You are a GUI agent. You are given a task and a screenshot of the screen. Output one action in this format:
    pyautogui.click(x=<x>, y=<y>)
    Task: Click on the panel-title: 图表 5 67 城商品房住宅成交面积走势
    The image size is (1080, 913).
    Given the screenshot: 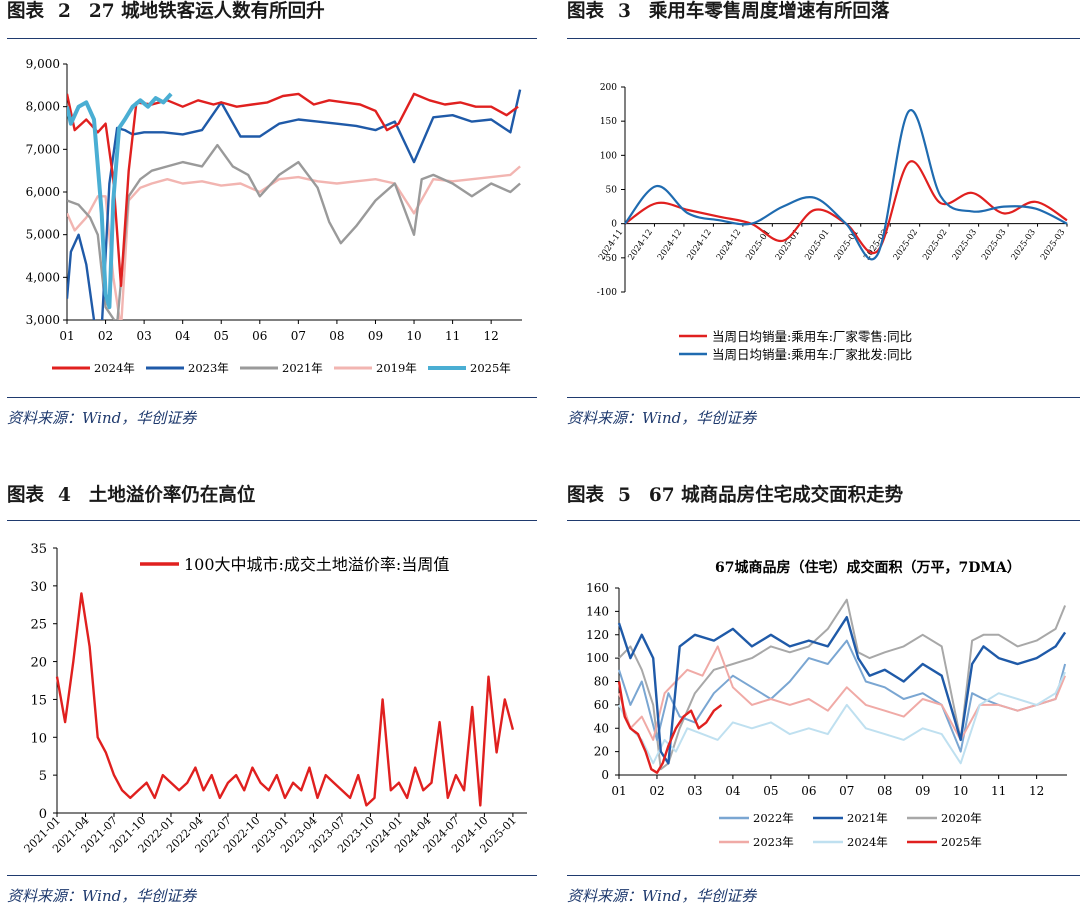 What is the action you would take?
    pyautogui.click(x=735, y=496)
    